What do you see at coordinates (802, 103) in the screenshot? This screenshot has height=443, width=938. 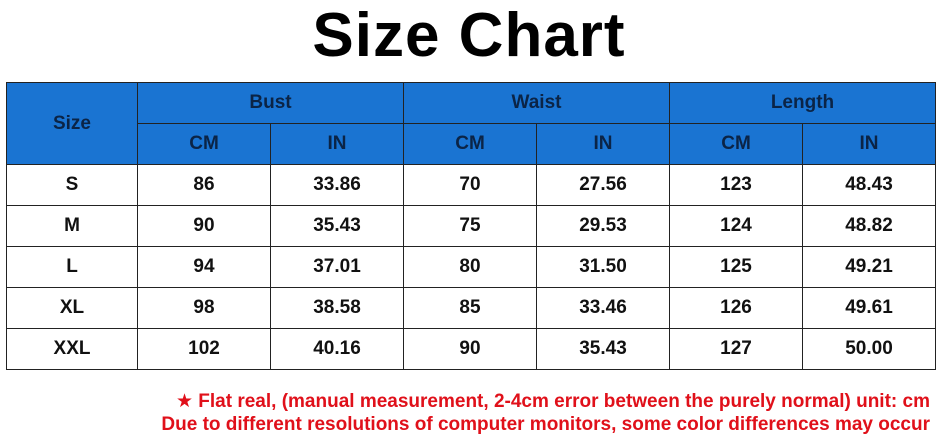 I see `group-header-length: Length` at bounding box center [802, 103].